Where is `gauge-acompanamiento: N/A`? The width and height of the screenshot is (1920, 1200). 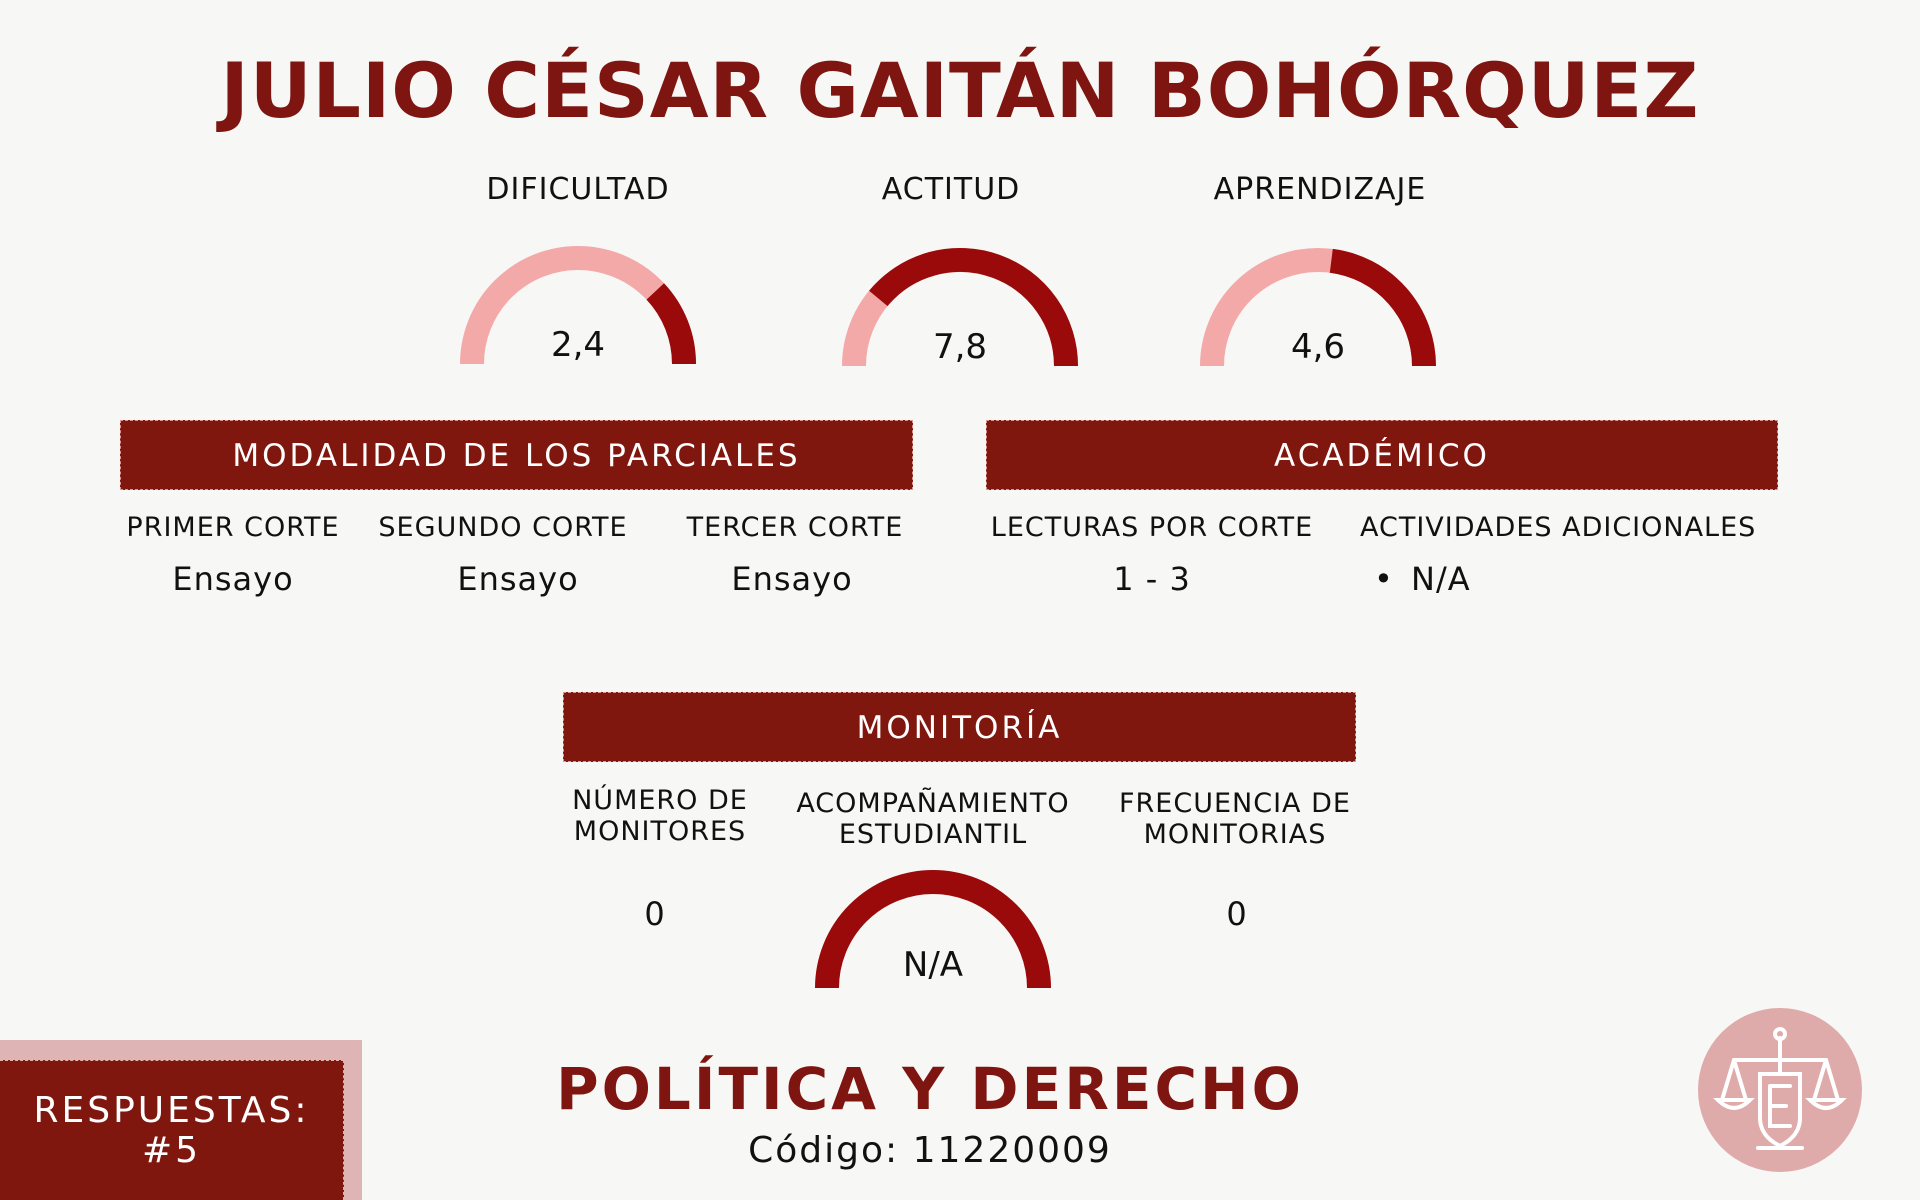 gauge-acompanamiento: N/A is located at coordinates (933, 929).